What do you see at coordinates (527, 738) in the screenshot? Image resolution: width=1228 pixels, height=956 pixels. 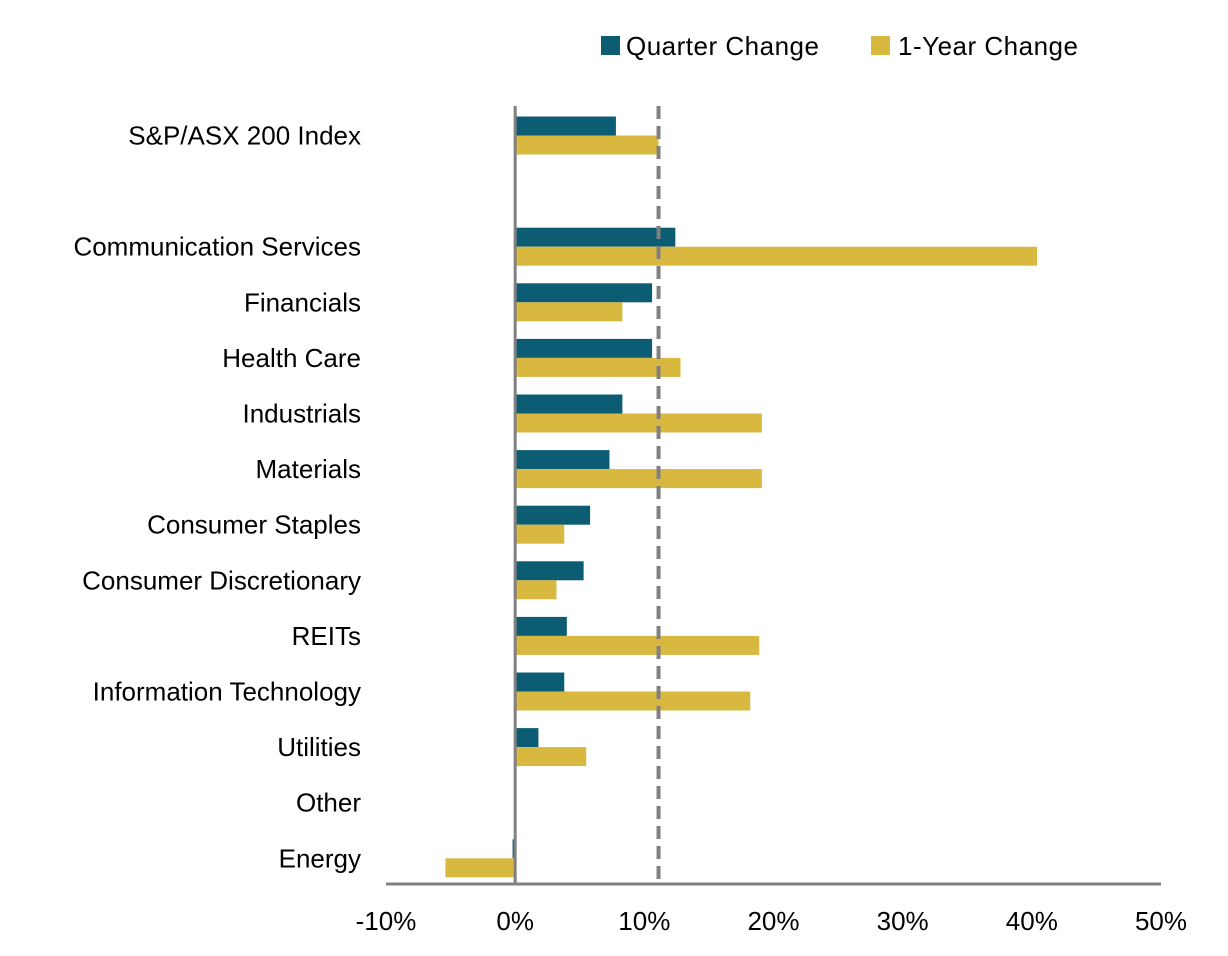 I see `bar-quarter-change-utilities` at bounding box center [527, 738].